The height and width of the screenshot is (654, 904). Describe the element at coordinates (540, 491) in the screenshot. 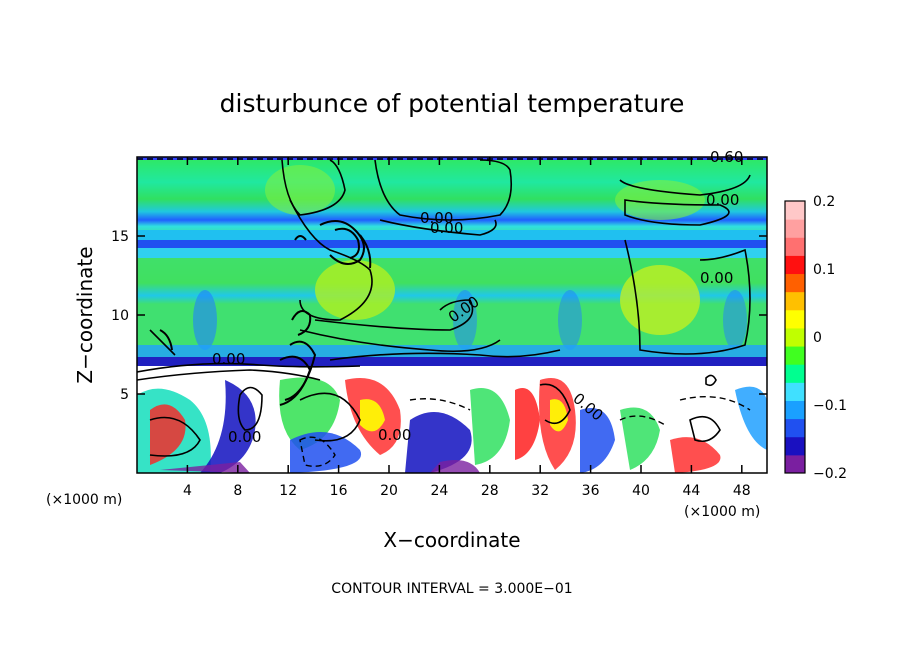

I see `x-tick-label: 32` at that location.